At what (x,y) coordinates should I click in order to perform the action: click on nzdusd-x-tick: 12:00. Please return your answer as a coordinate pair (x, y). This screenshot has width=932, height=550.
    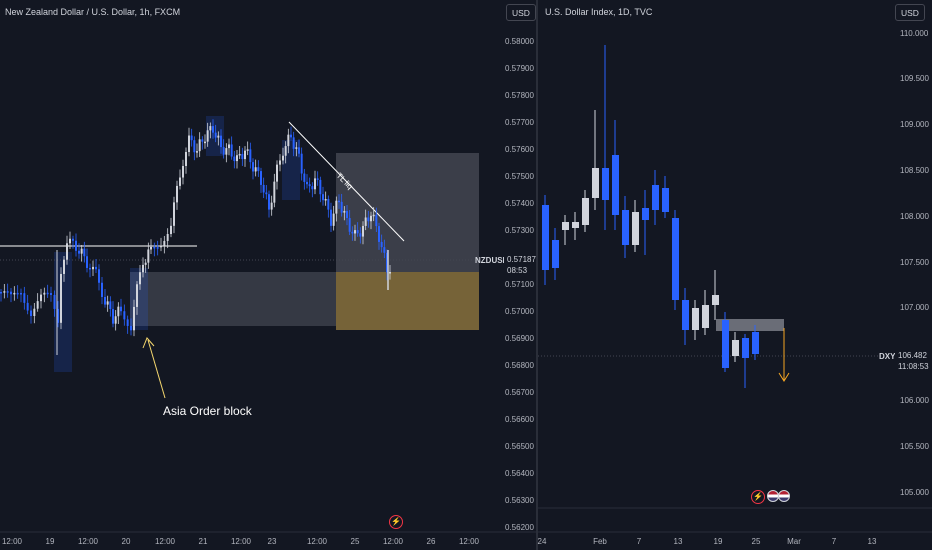
    Looking at the image, I should click on (88, 541).